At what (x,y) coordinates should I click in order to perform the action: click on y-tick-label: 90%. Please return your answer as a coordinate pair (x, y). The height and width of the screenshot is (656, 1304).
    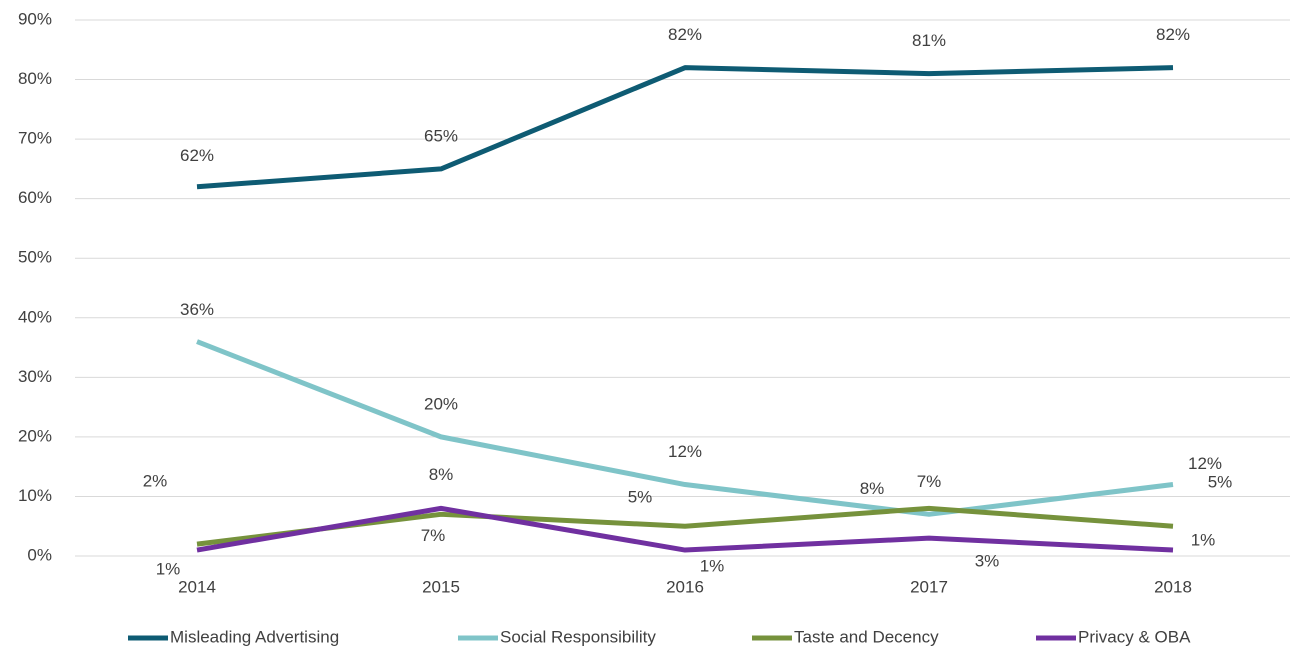
    Looking at the image, I should click on (35, 18).